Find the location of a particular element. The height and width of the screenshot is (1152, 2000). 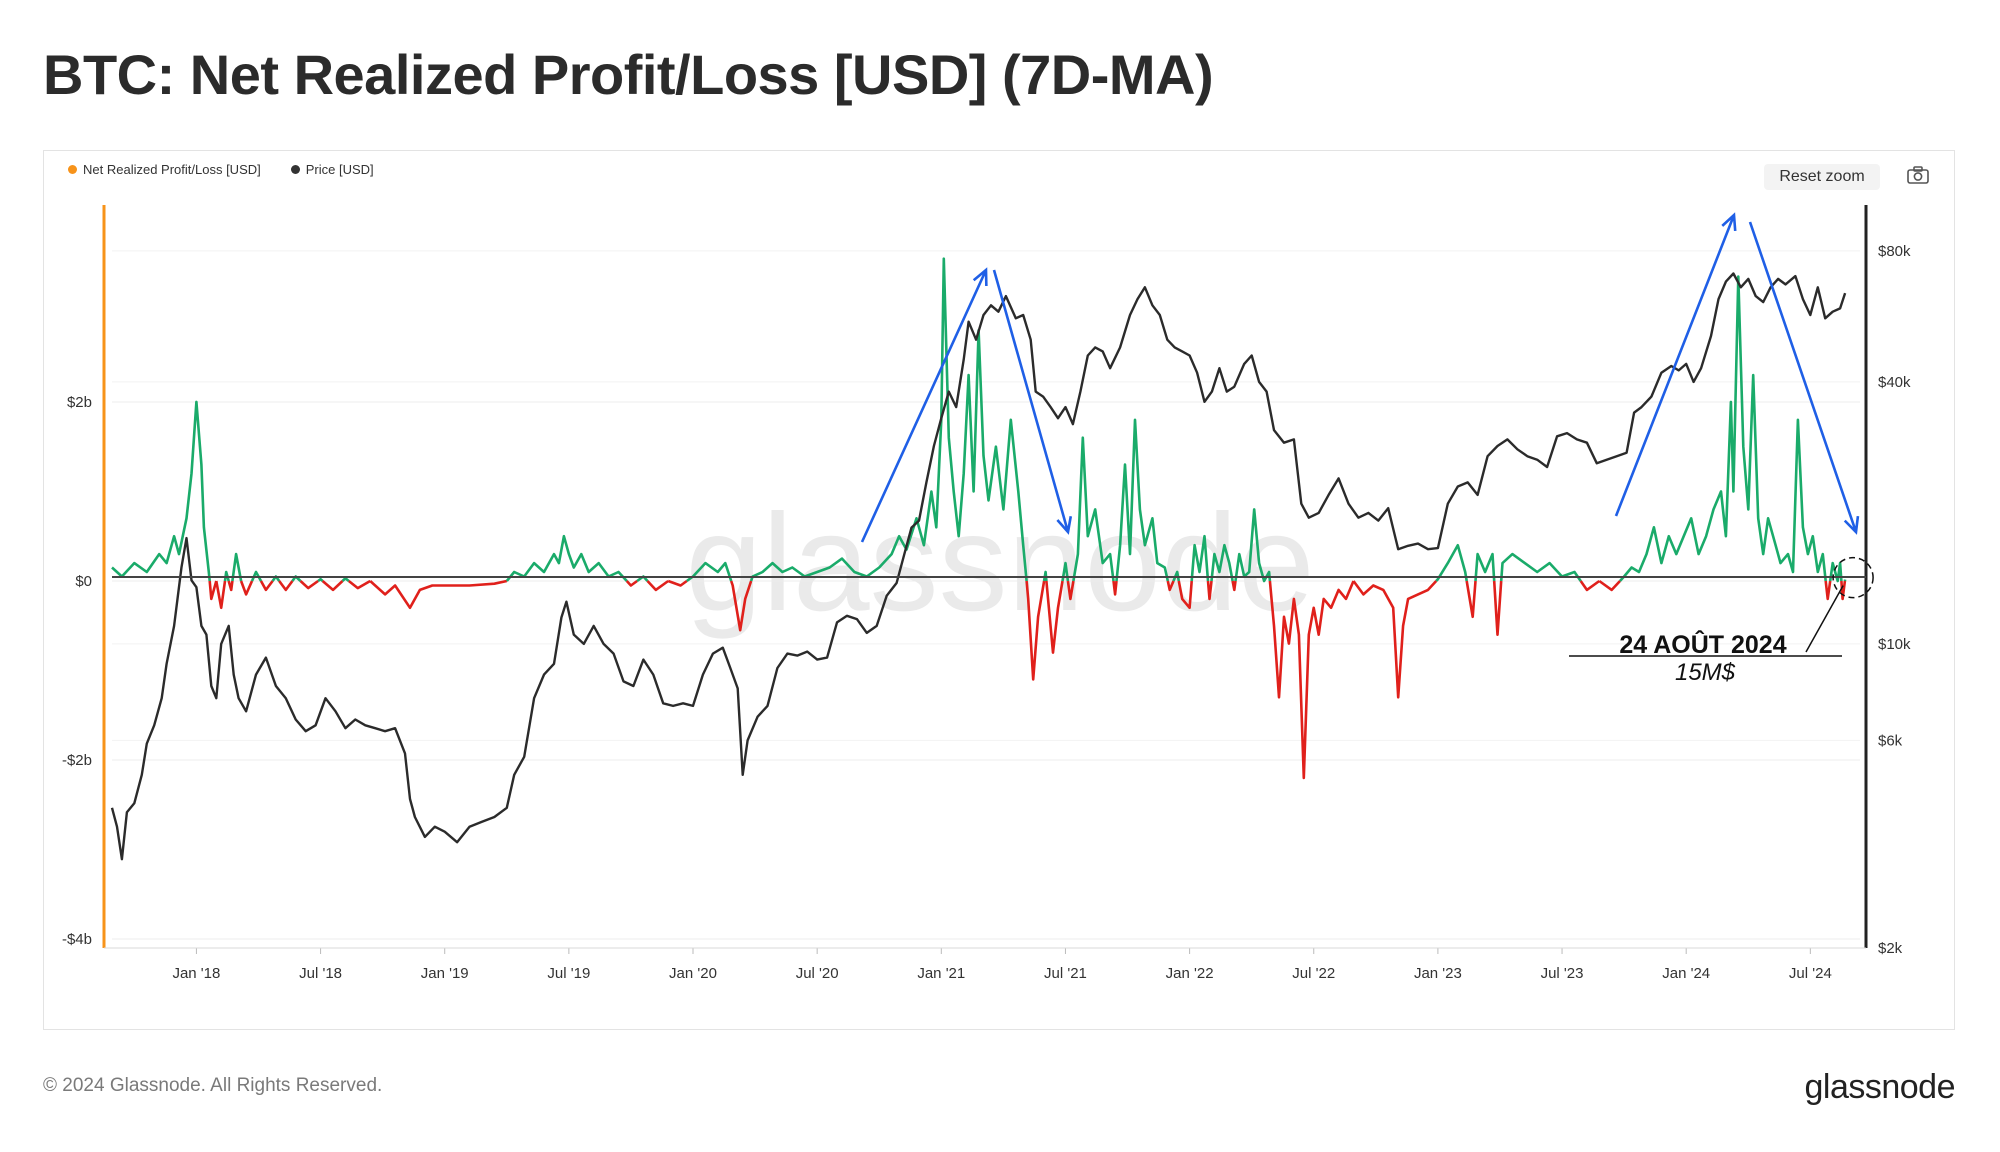

x-tick-label: Jul '18 is located at coordinates (320, 973).